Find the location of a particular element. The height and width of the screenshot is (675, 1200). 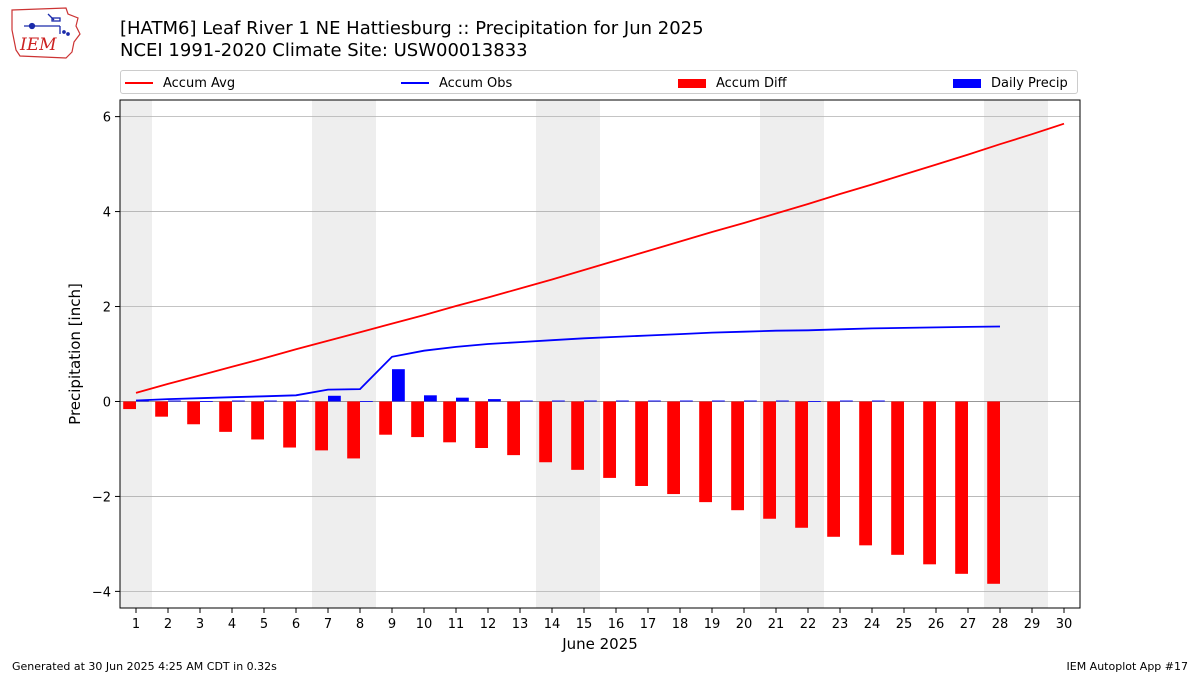

weather-station-icon is located at coordinates (47, 24).